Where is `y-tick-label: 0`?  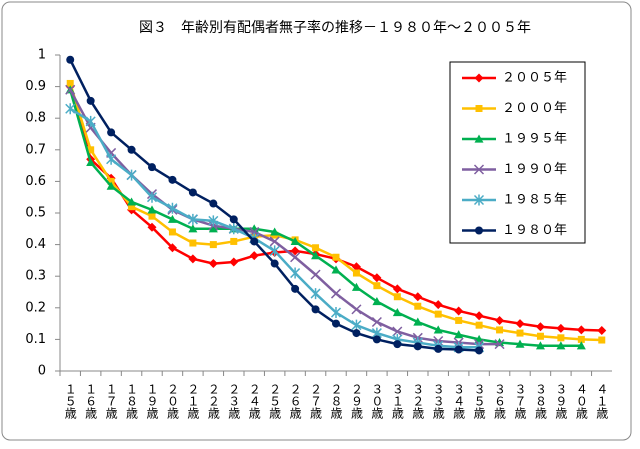 y-tick-label: 0 is located at coordinates (42, 371).